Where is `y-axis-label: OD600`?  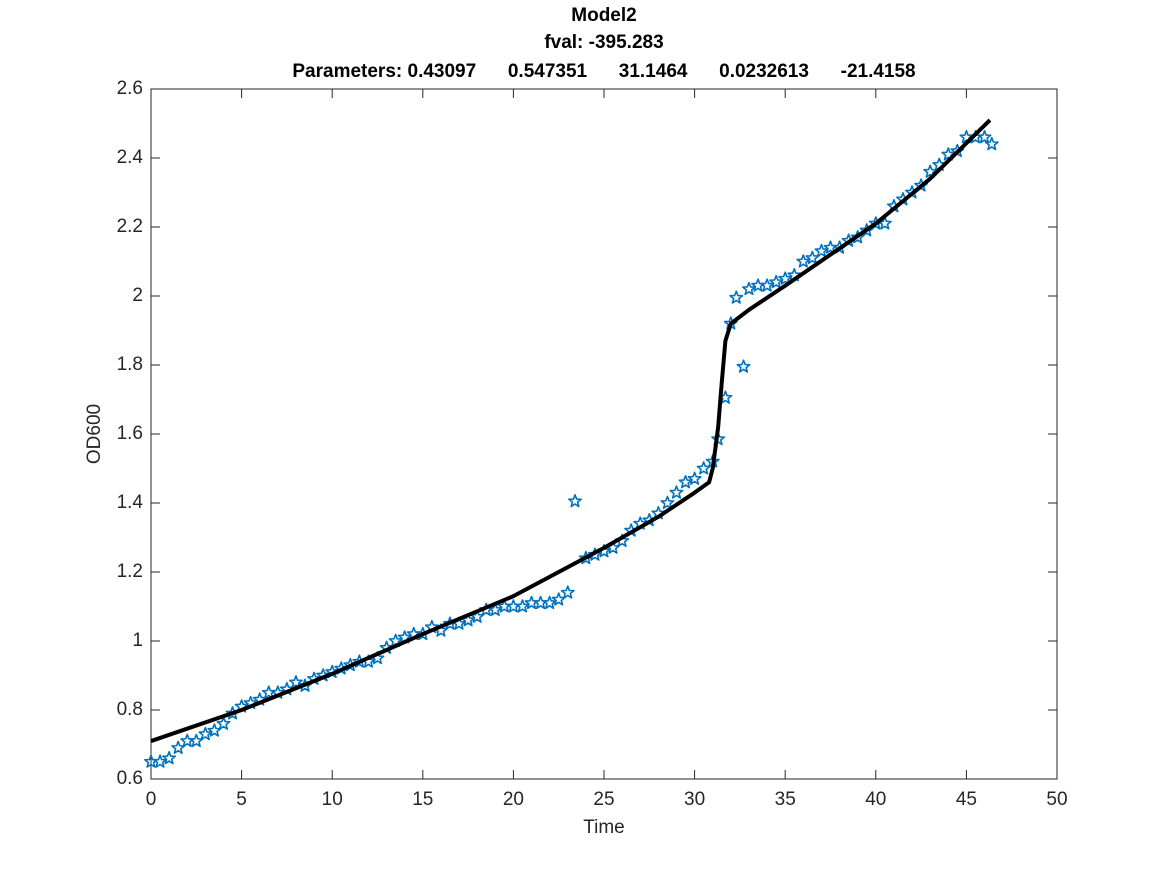
y-axis-label: OD600 is located at coordinates (94, 434).